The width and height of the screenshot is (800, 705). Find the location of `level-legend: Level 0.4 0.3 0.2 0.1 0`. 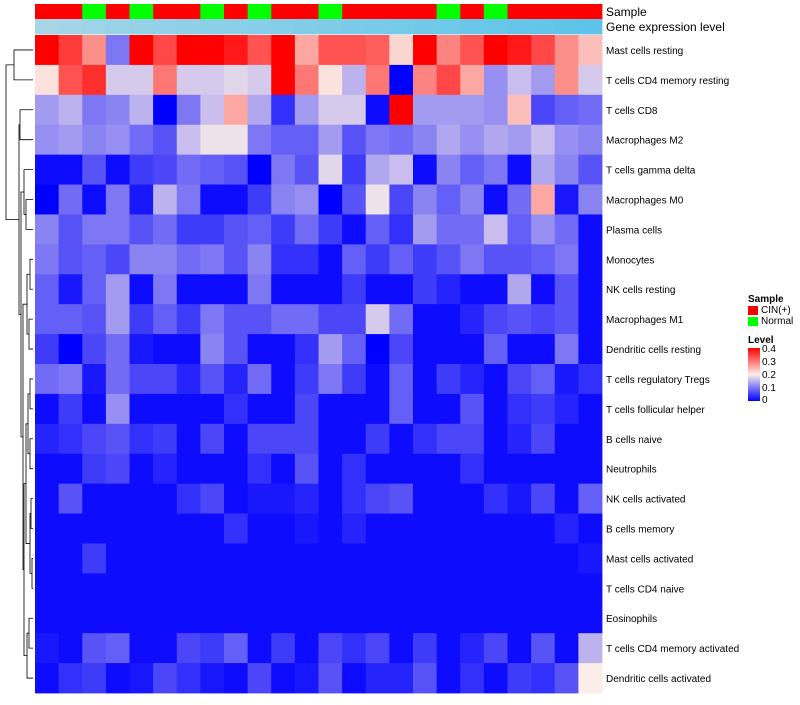

level-legend: Level 0.4 0.3 0.2 0.1 0 is located at coordinates (762, 370).